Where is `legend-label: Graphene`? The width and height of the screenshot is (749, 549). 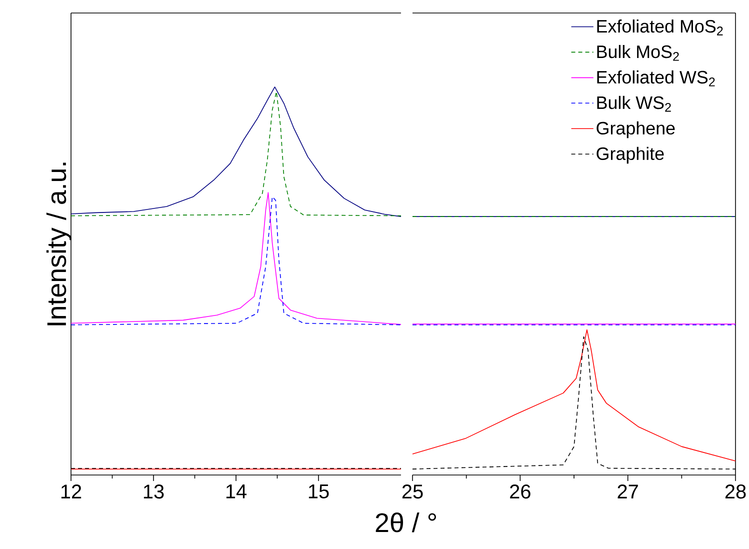 legend-label: Graphene is located at coordinates (635, 129).